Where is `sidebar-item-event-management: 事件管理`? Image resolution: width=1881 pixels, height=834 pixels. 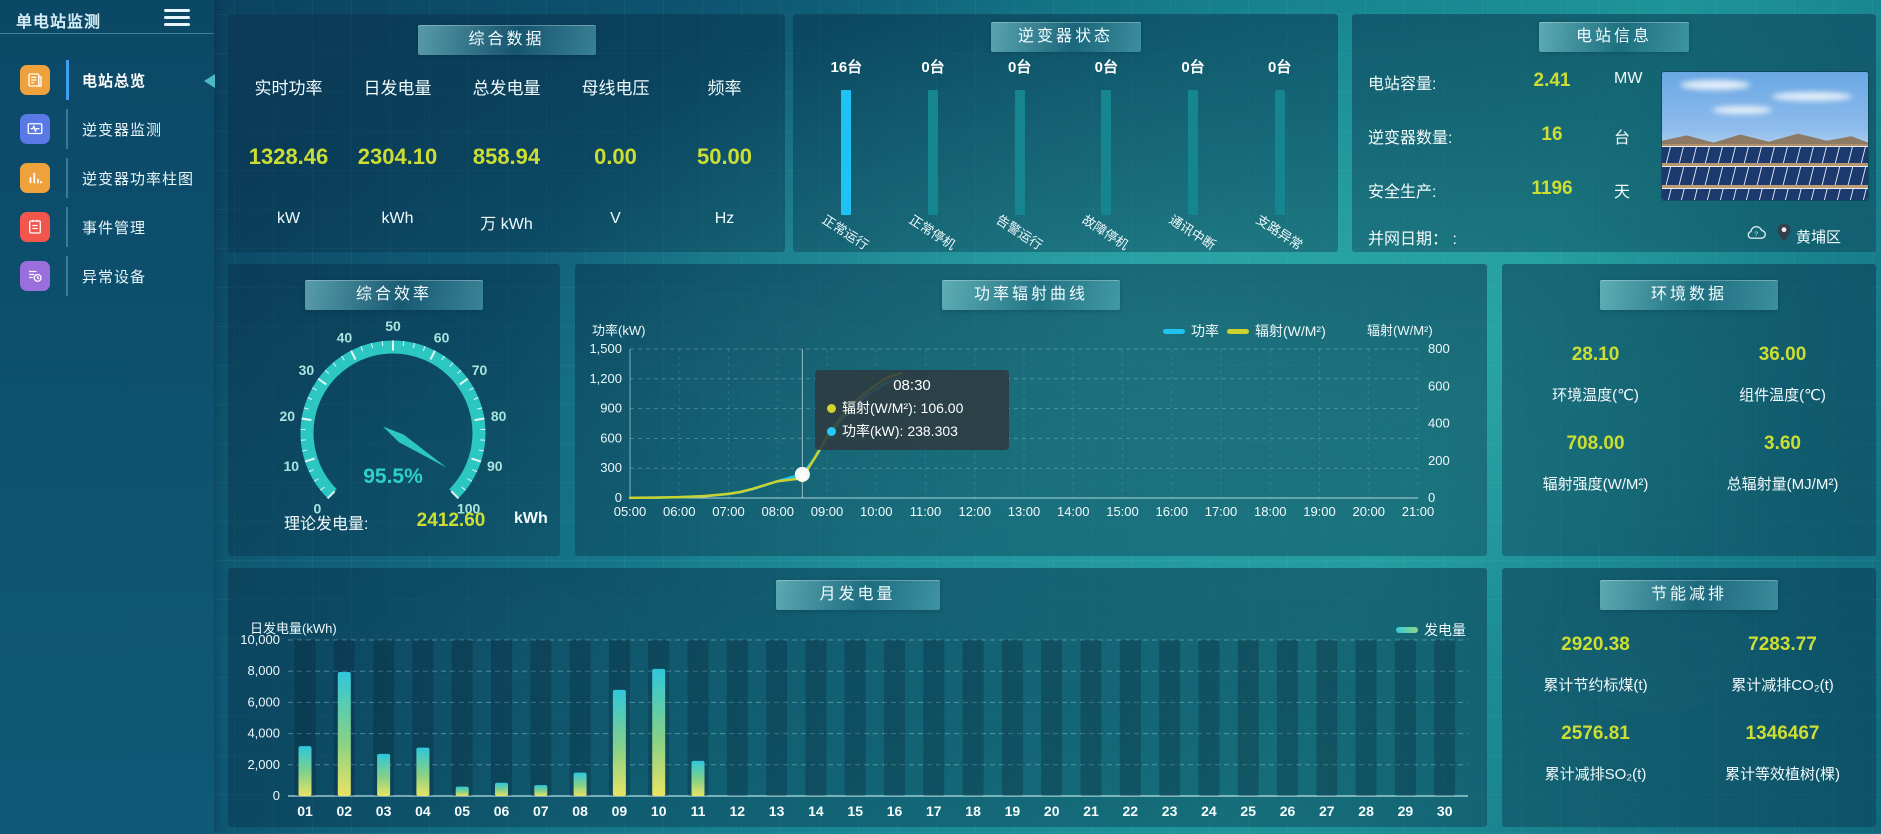 sidebar-item-event-management: 事件管理 is located at coordinates (107, 227).